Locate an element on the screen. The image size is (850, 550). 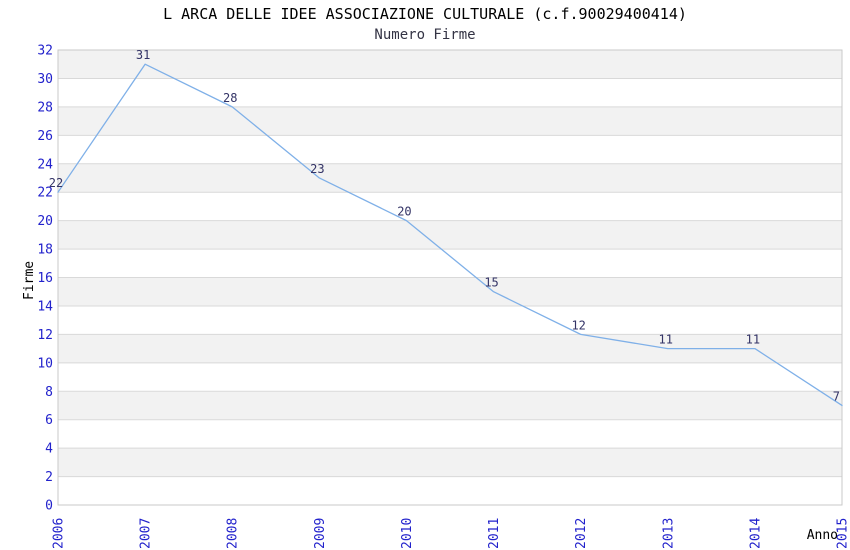
point-label: 7 is located at coordinates (836, 396).